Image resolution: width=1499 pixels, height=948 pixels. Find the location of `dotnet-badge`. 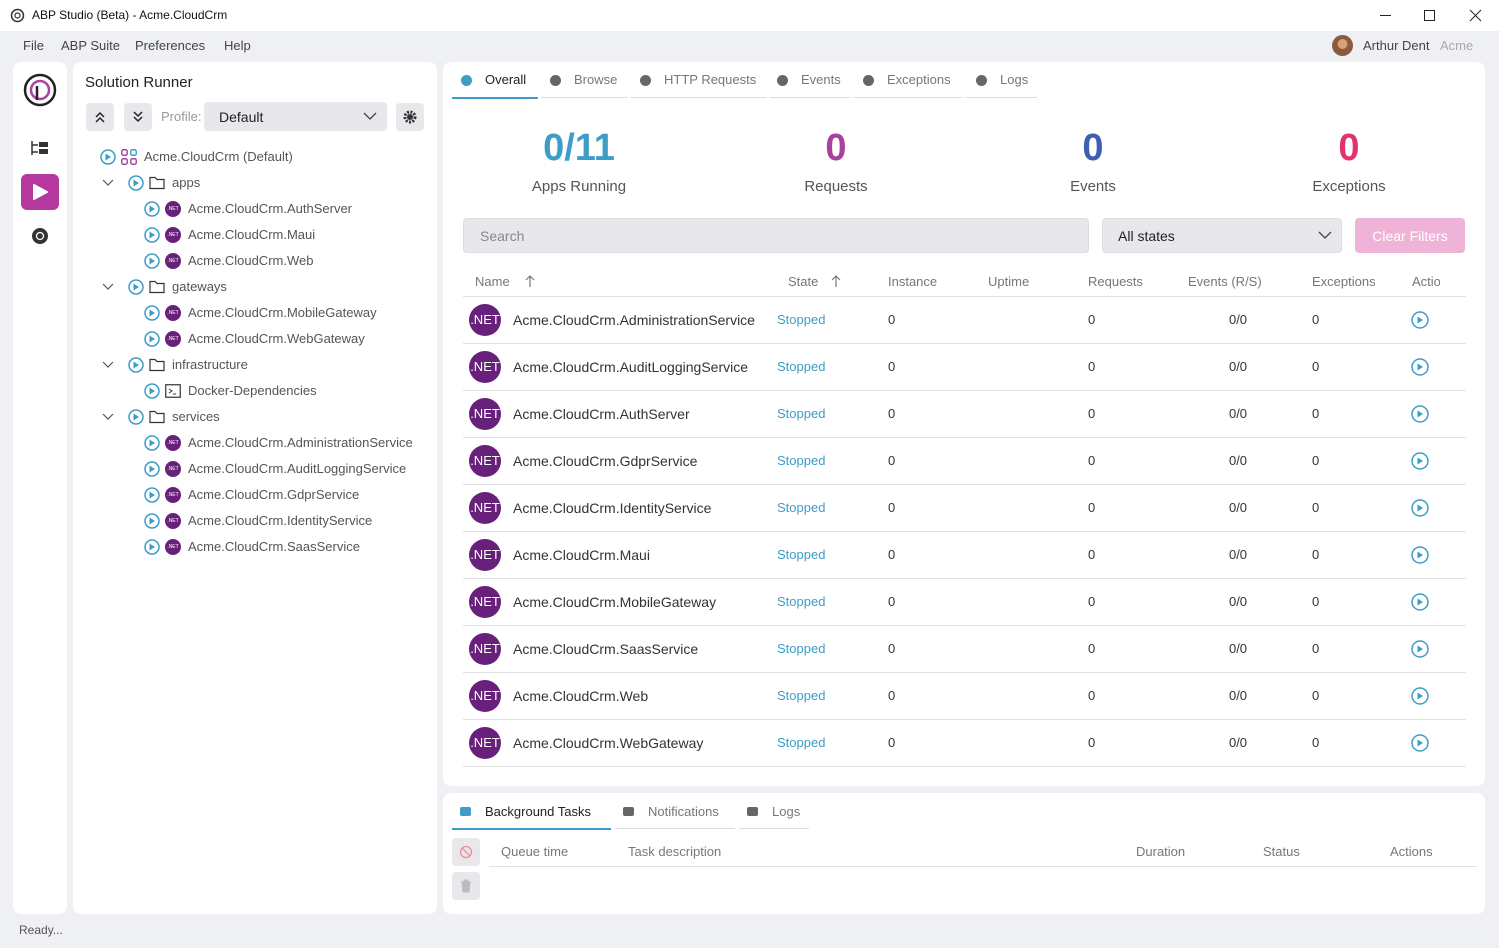

dotnet-badge is located at coordinates (485, 414).